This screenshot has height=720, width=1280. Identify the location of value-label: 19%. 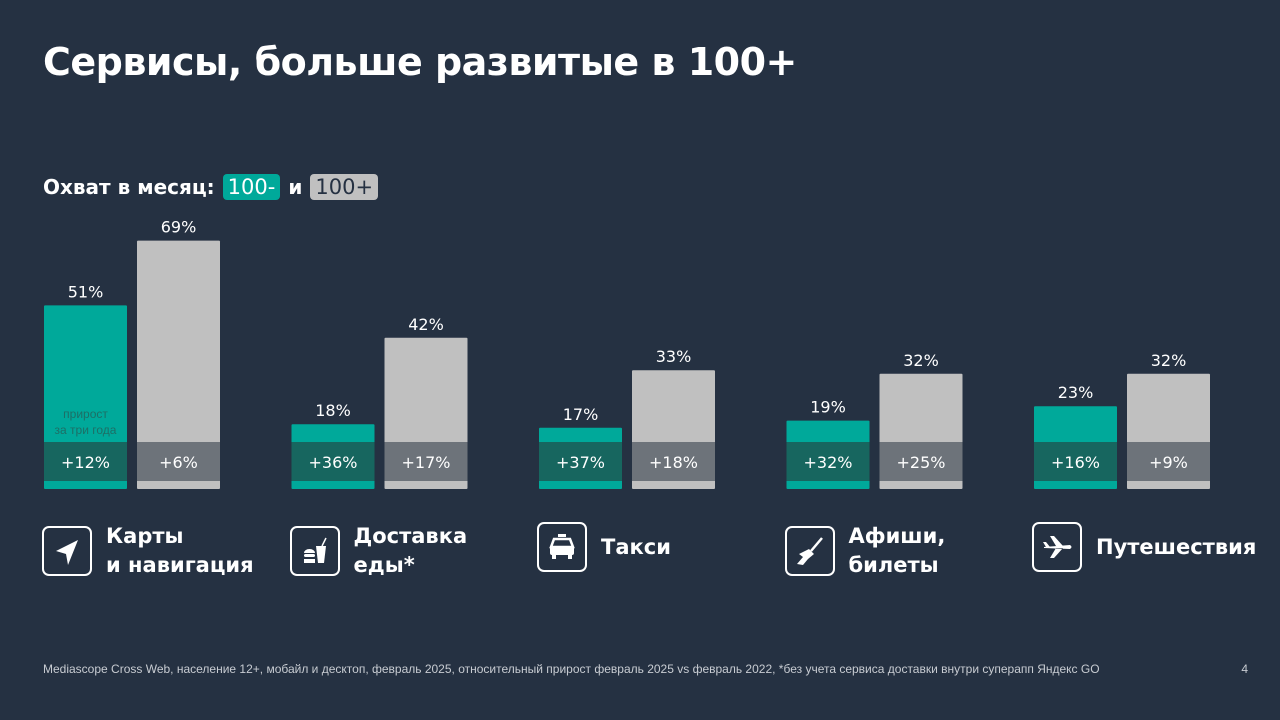
(828, 407).